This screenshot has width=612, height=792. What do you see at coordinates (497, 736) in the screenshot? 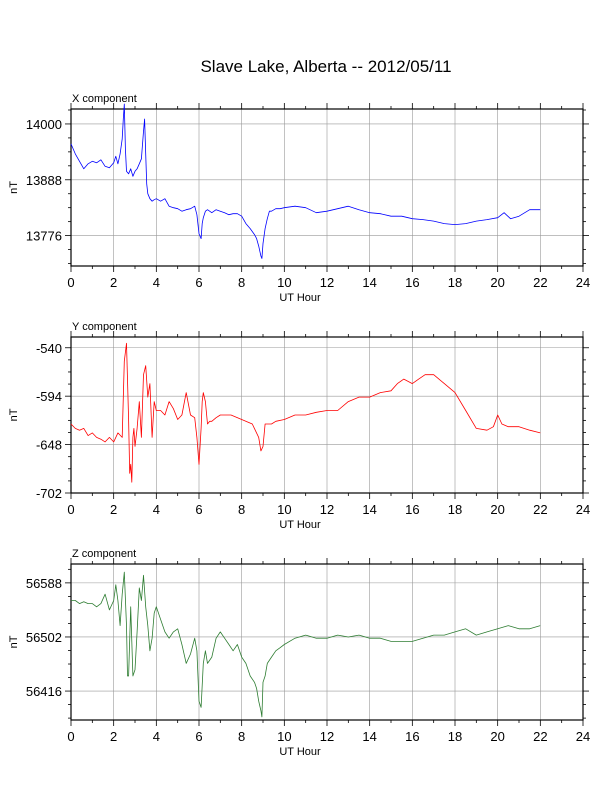
I see `panel-3-x-tick-label: 20` at bounding box center [497, 736].